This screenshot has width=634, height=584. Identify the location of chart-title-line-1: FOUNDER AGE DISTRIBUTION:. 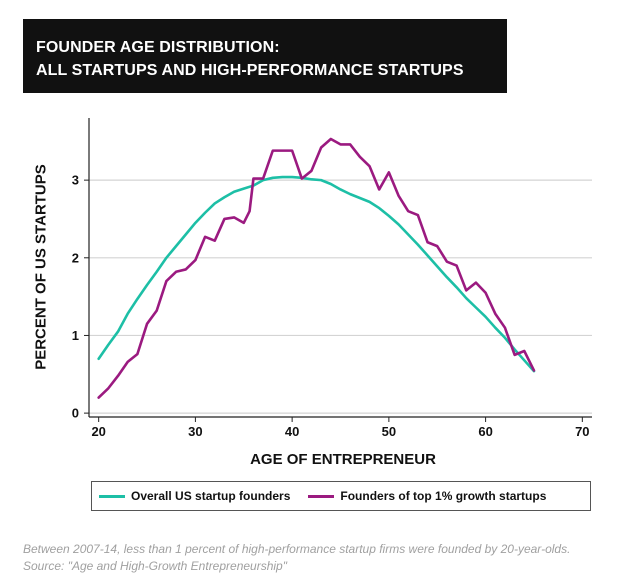
(158, 47).